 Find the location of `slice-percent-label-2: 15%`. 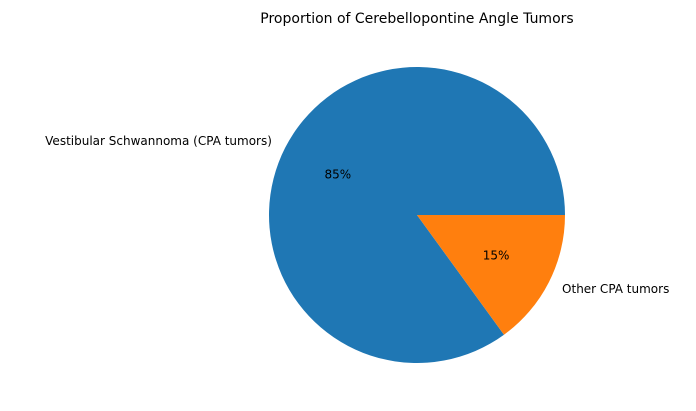

slice-percent-label-2: 15% is located at coordinates (496, 255).